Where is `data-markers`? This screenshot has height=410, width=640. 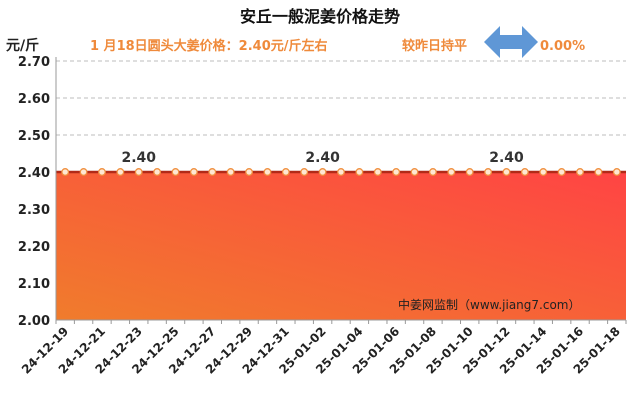
data-markers is located at coordinates (341, 172).